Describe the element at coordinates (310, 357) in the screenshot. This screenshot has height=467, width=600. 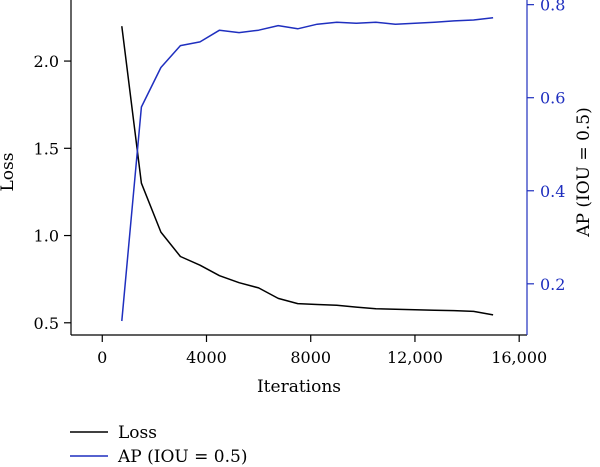
I see `x-tick-label: 8000` at that location.